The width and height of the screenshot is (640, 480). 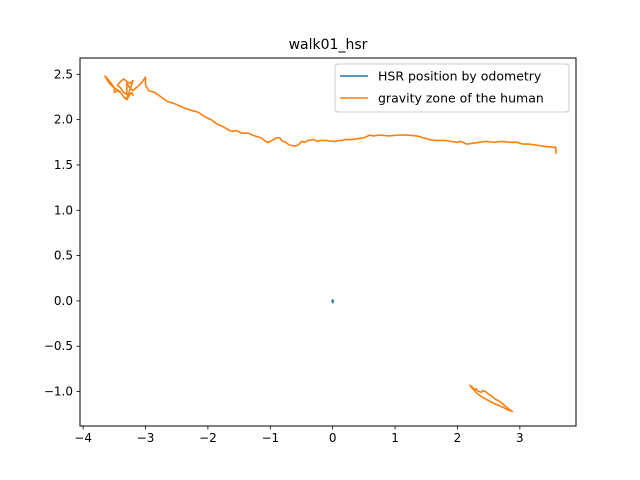 I want to click on y-tick-label: 0.0, so click(x=63, y=301).